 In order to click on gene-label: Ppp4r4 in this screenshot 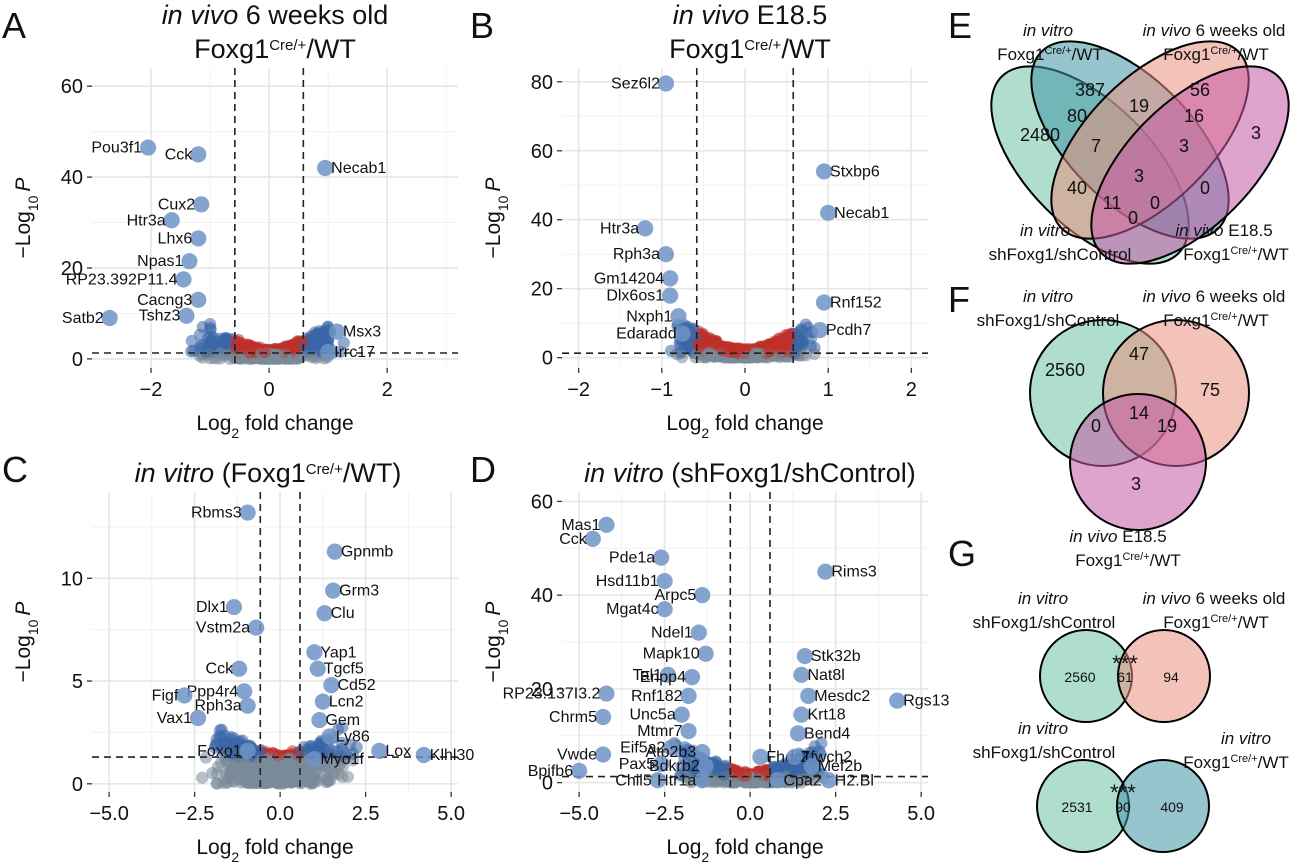, I will do `click(213, 691)`.